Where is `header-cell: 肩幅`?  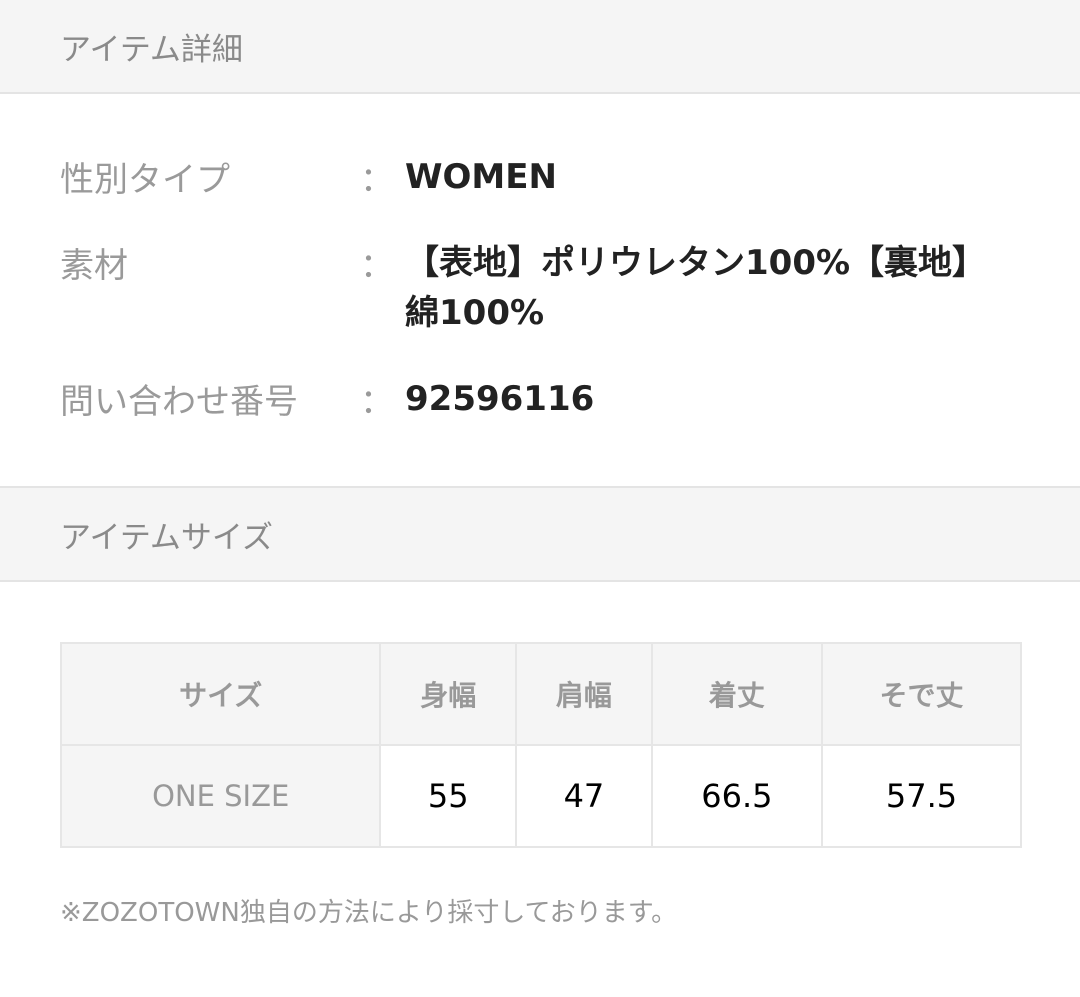
header-cell: 肩幅 is located at coordinates (584, 694).